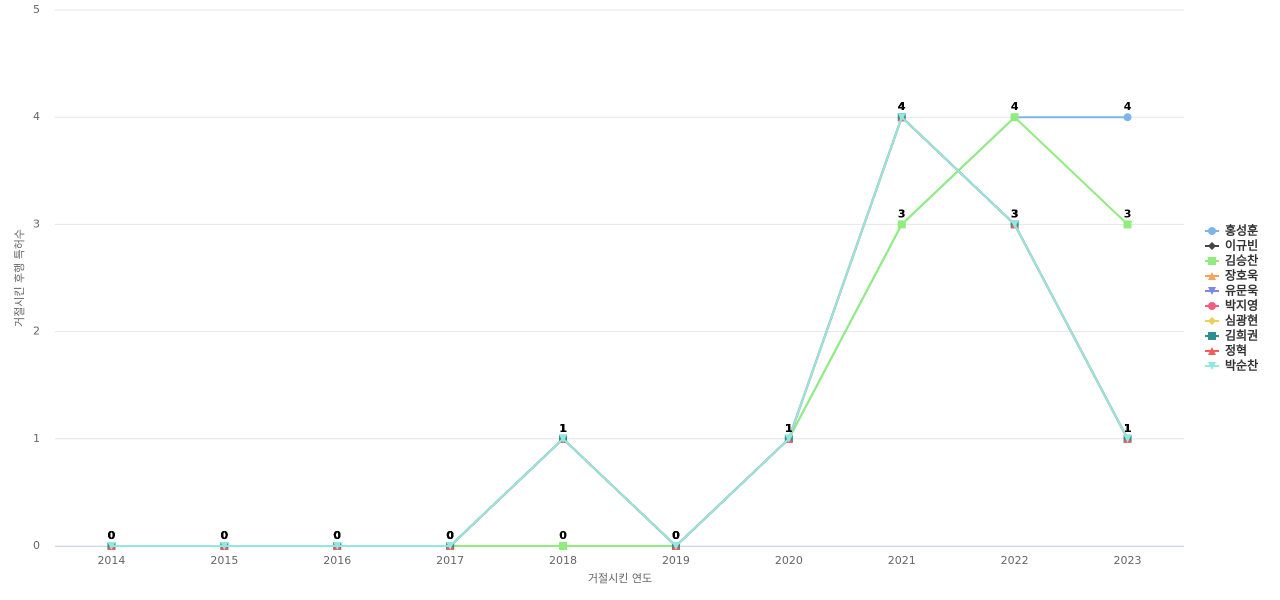  What do you see at coordinates (1128, 560) in the screenshot?
I see `x-tick-label: 2023` at bounding box center [1128, 560].